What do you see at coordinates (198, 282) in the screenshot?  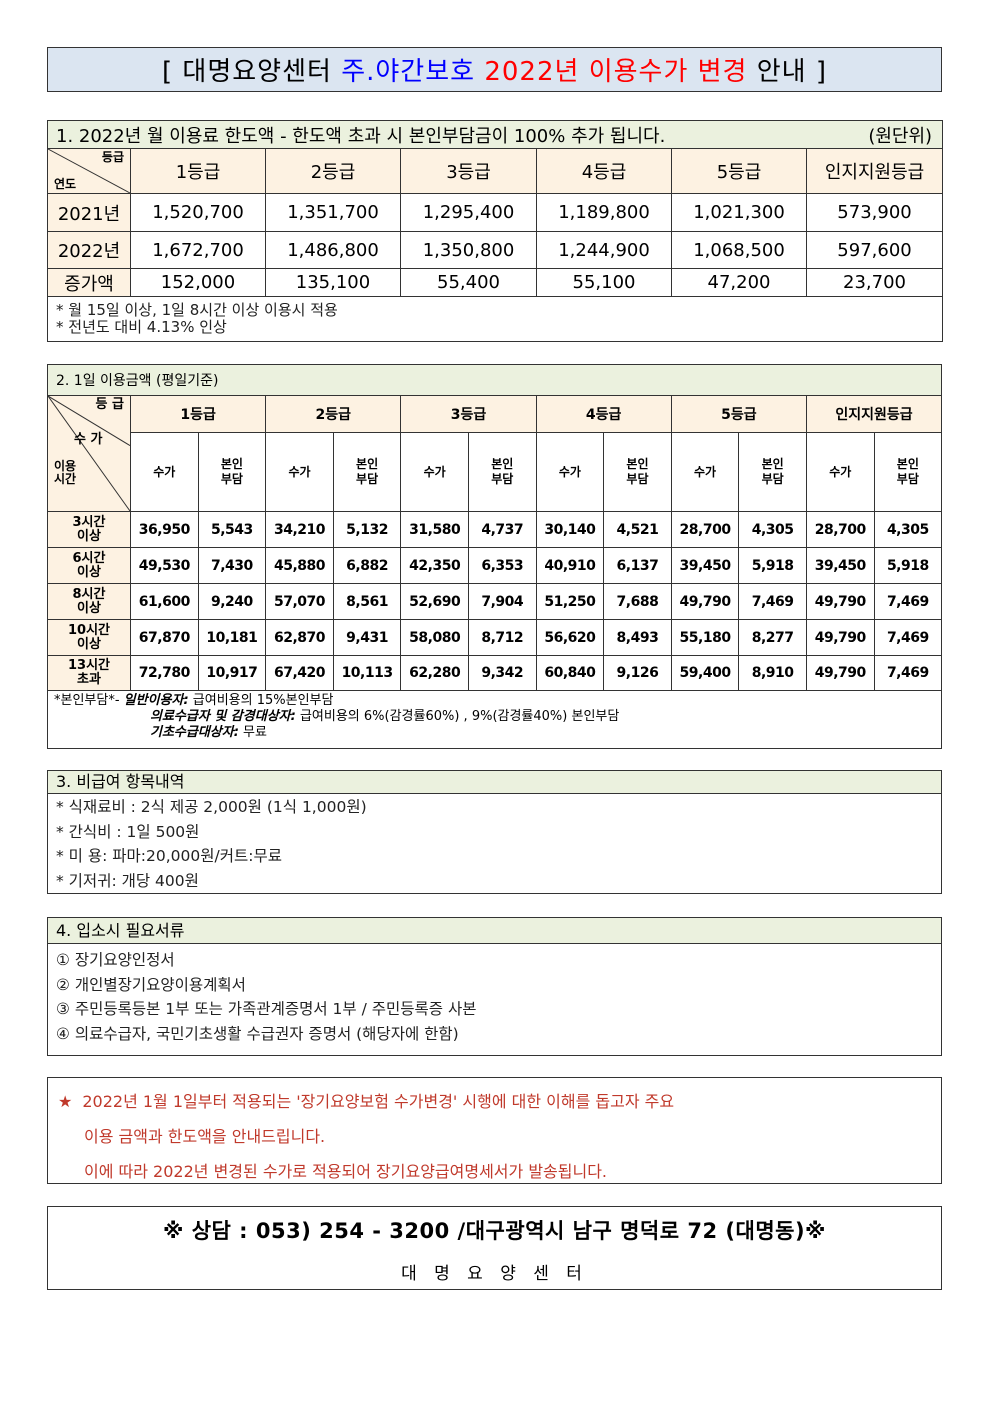 I see `table-cell: 152,000` at bounding box center [198, 282].